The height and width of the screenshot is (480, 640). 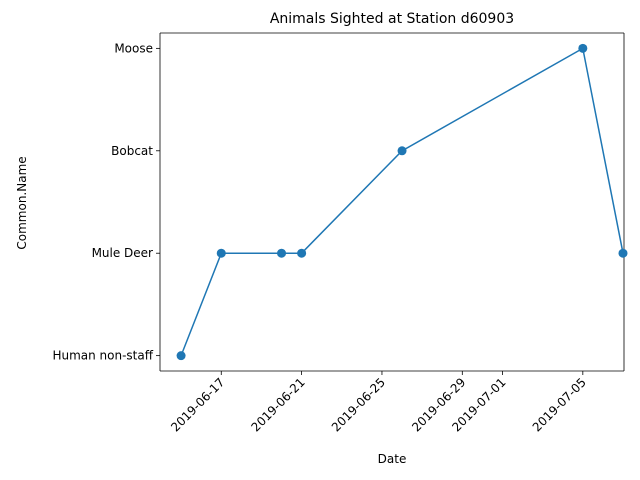 I want to click on y-tick-label: Mule Deer, so click(x=122, y=253).